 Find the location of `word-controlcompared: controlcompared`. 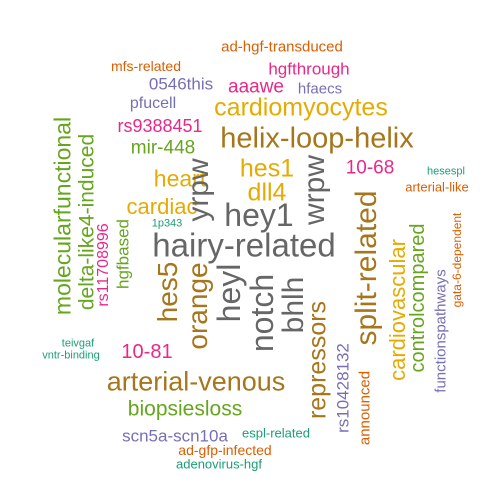

word-controlcompared: controlcompared is located at coordinates (418, 298).